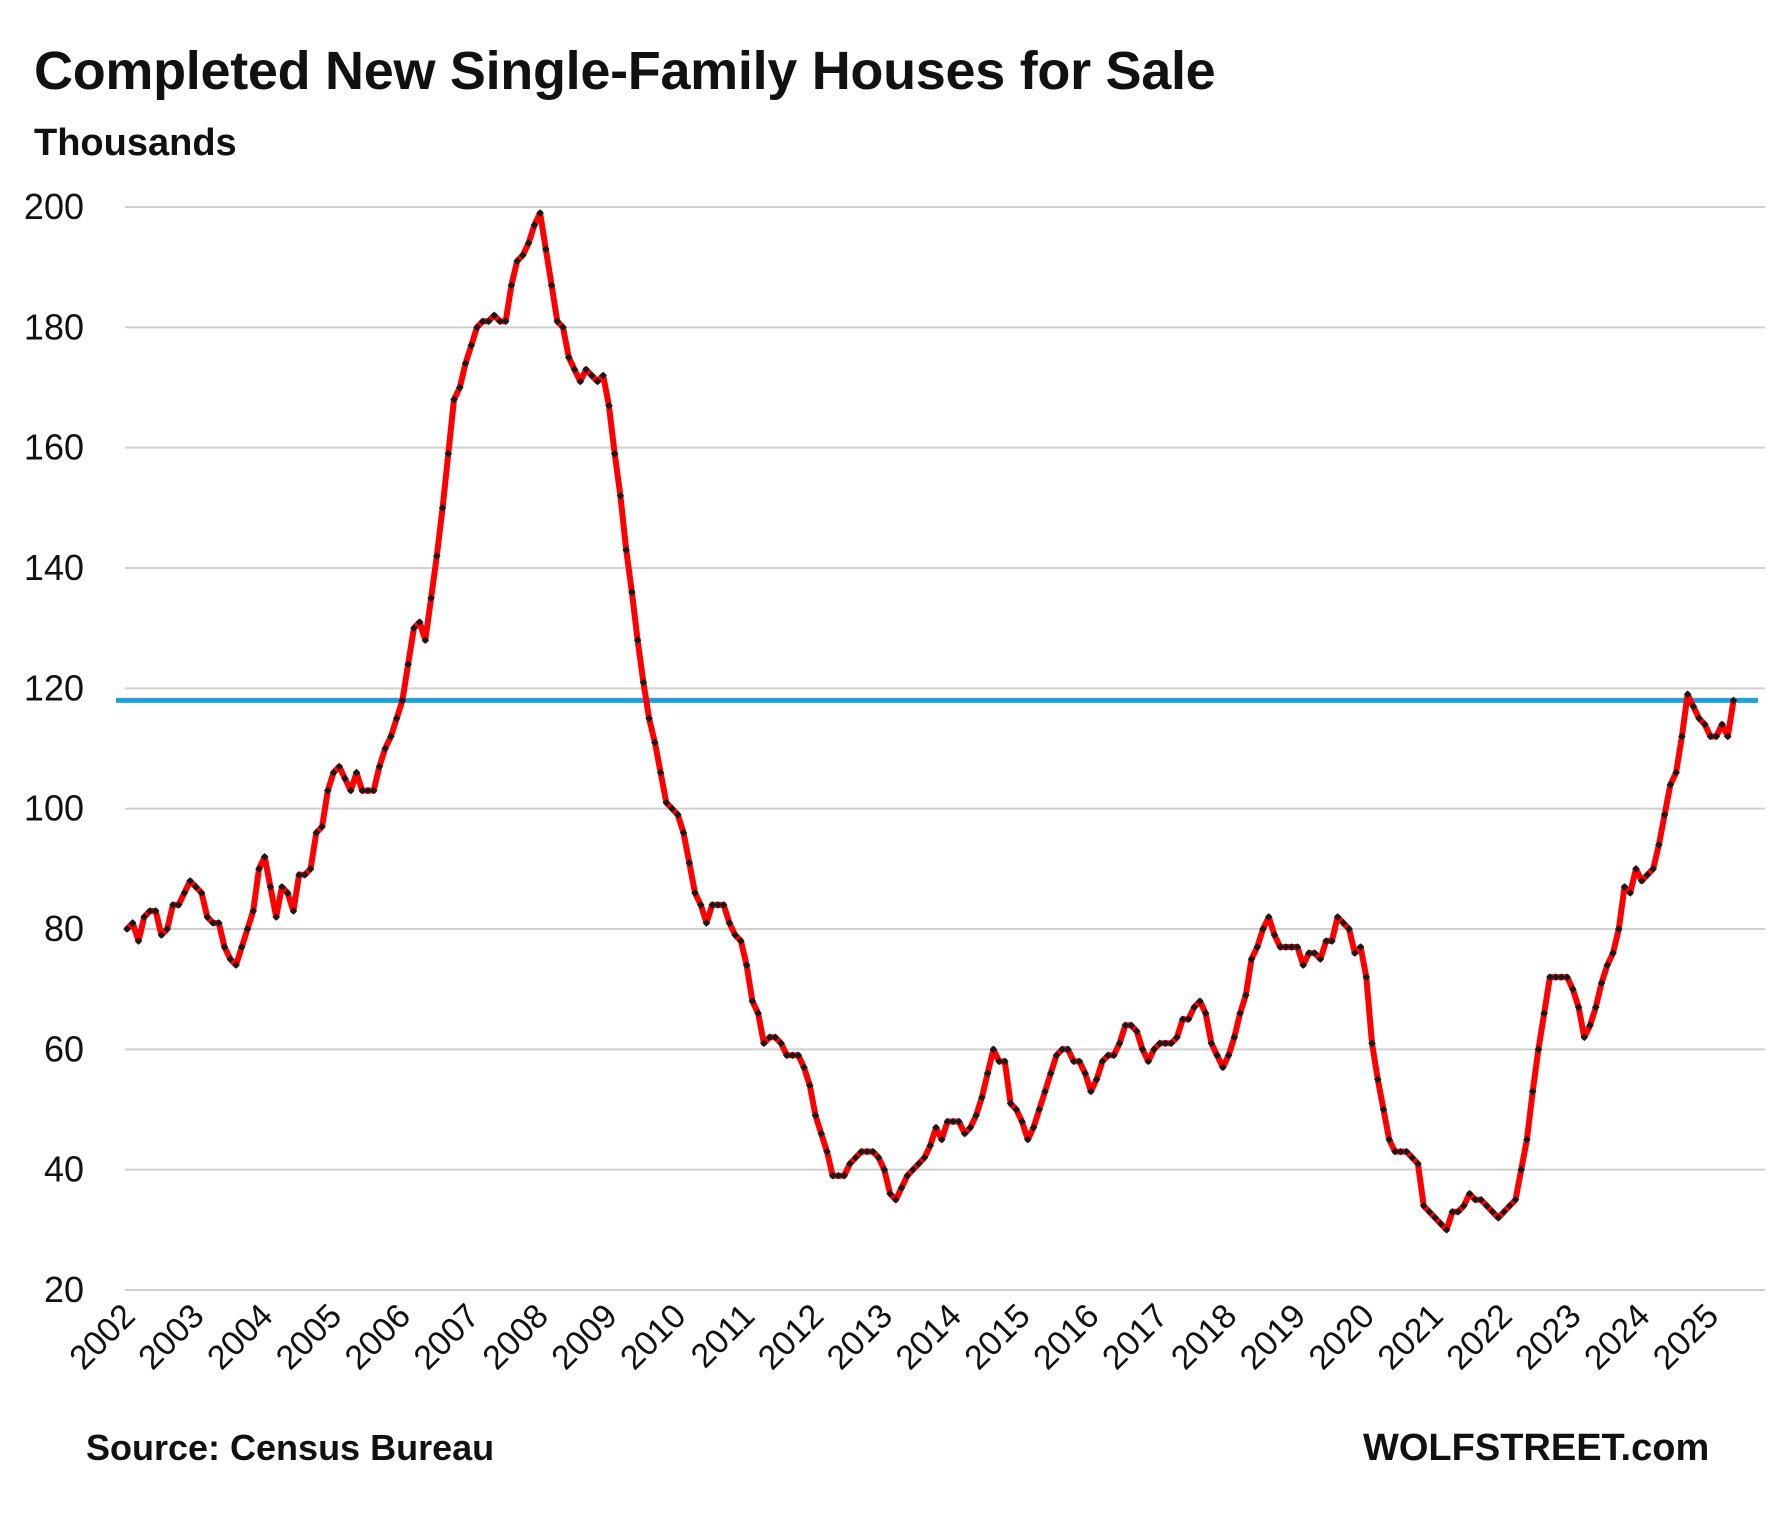 This screenshot has height=1524, width=1775. Describe the element at coordinates (1342, 1337) in the screenshot. I see `x-tick-label: 2020` at that location.